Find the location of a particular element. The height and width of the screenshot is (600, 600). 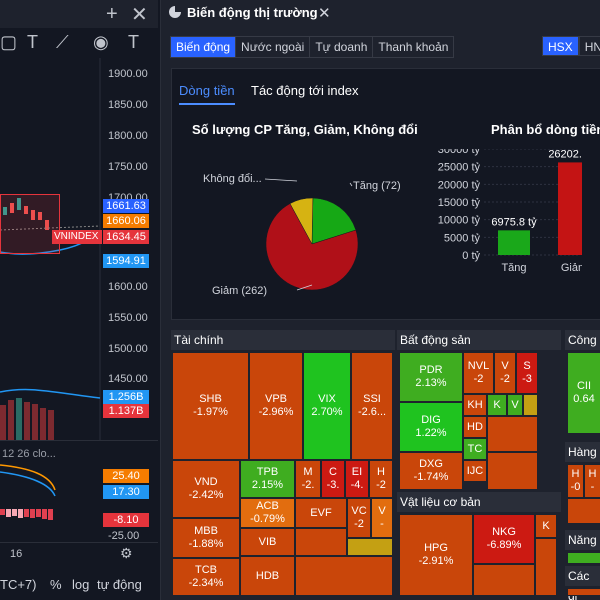

tile-dig: DIG 1.22% is located at coordinates (431, 427).